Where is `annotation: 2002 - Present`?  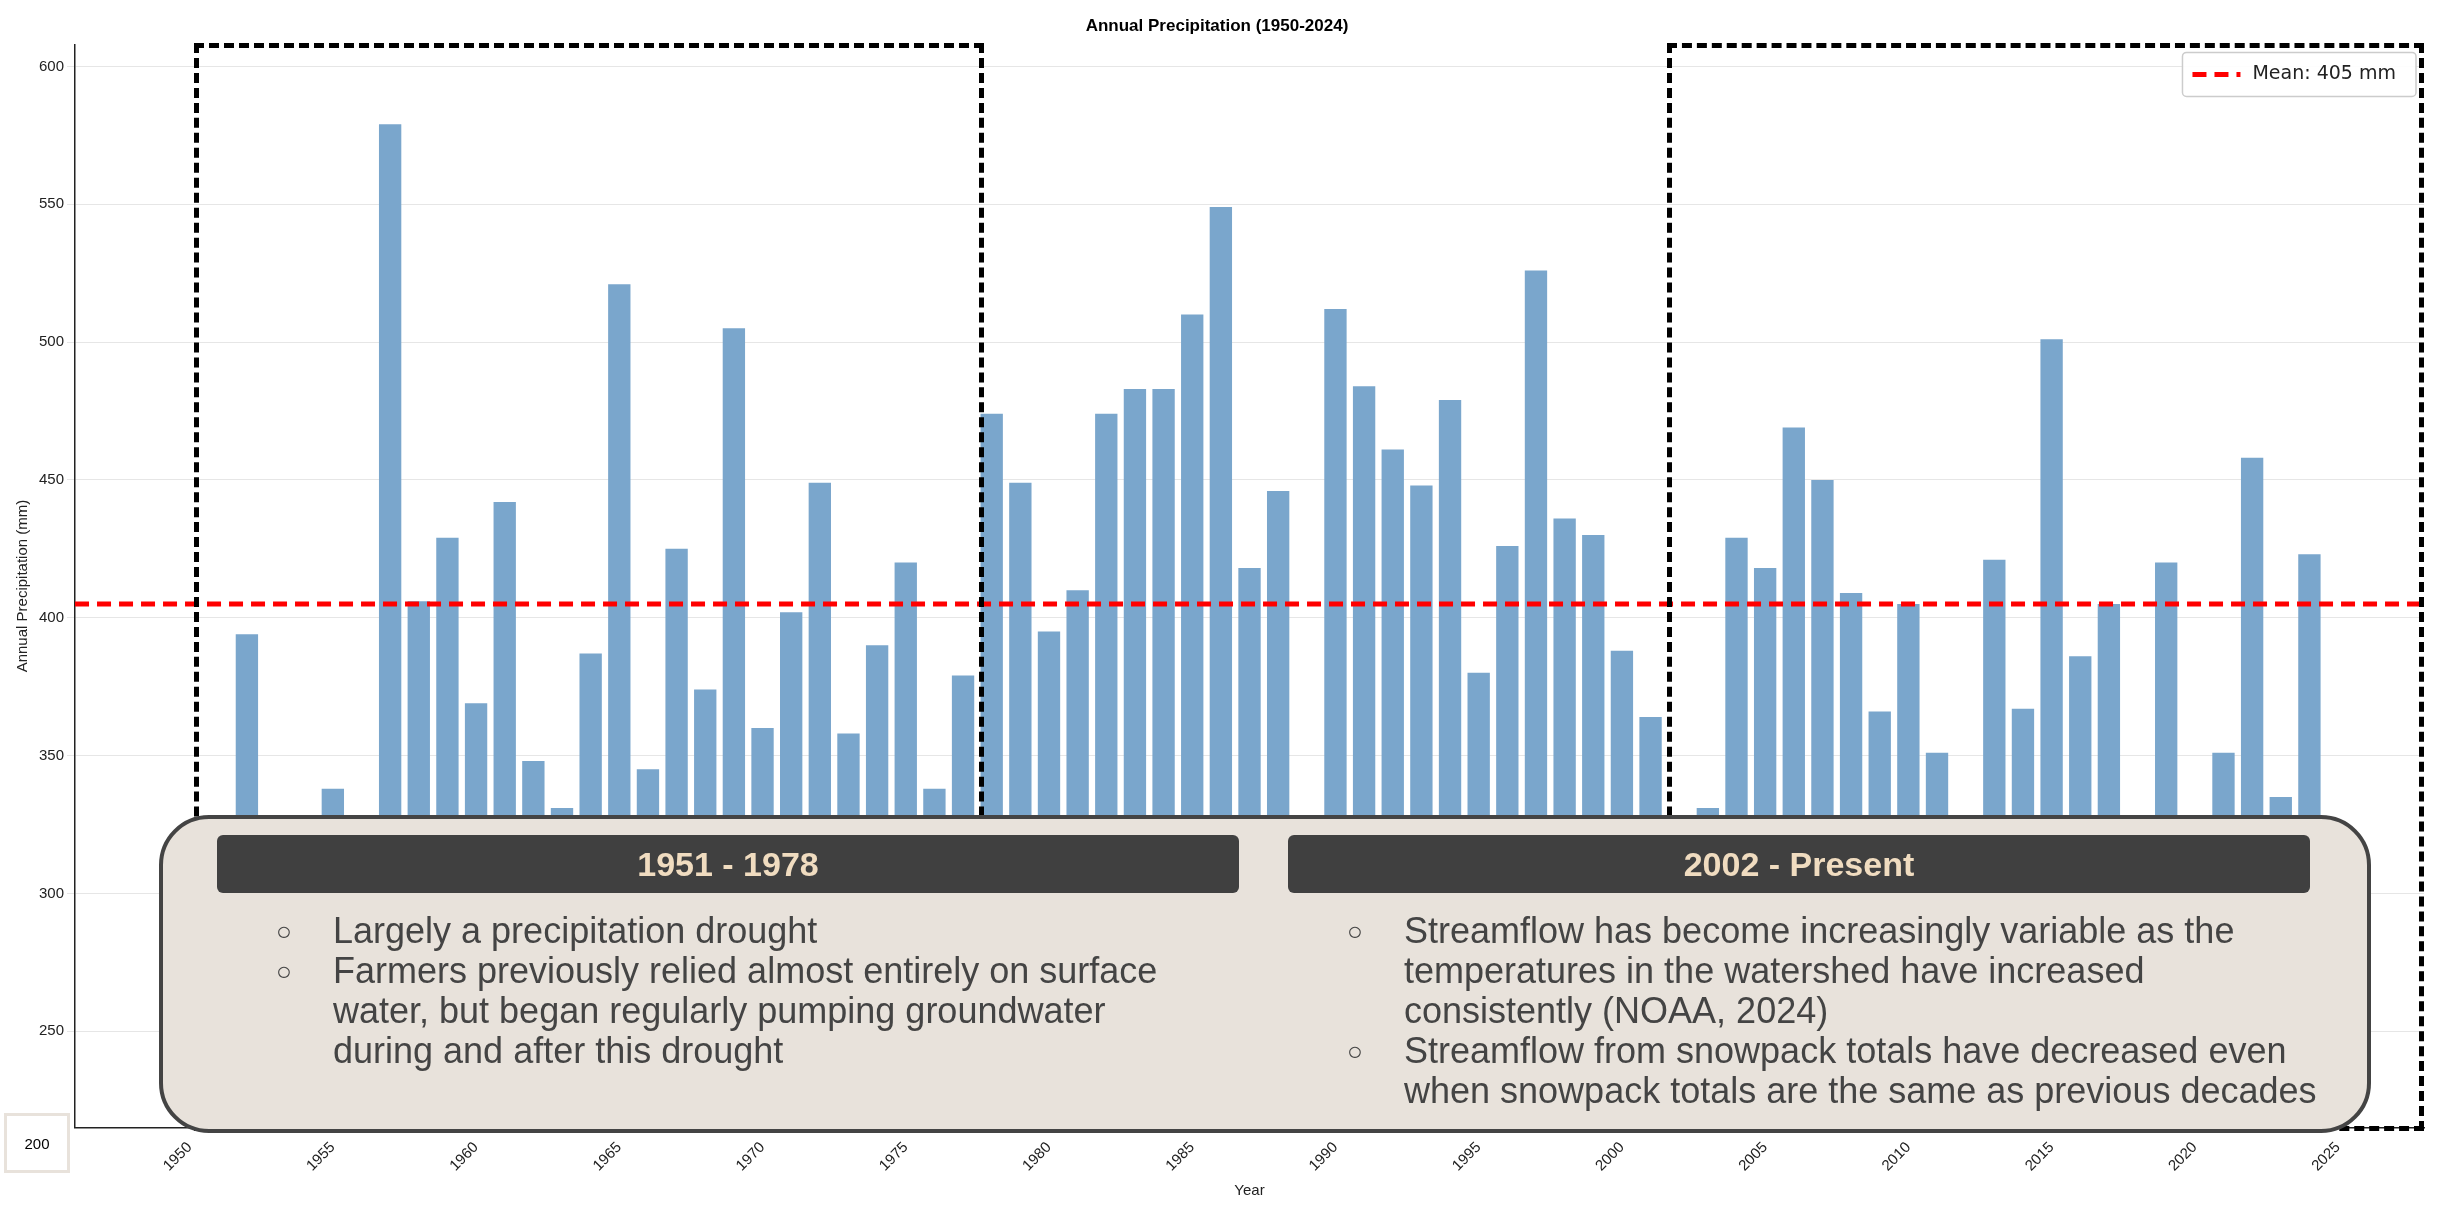
annotation: 2002 - Present is located at coordinates (1799, 864).